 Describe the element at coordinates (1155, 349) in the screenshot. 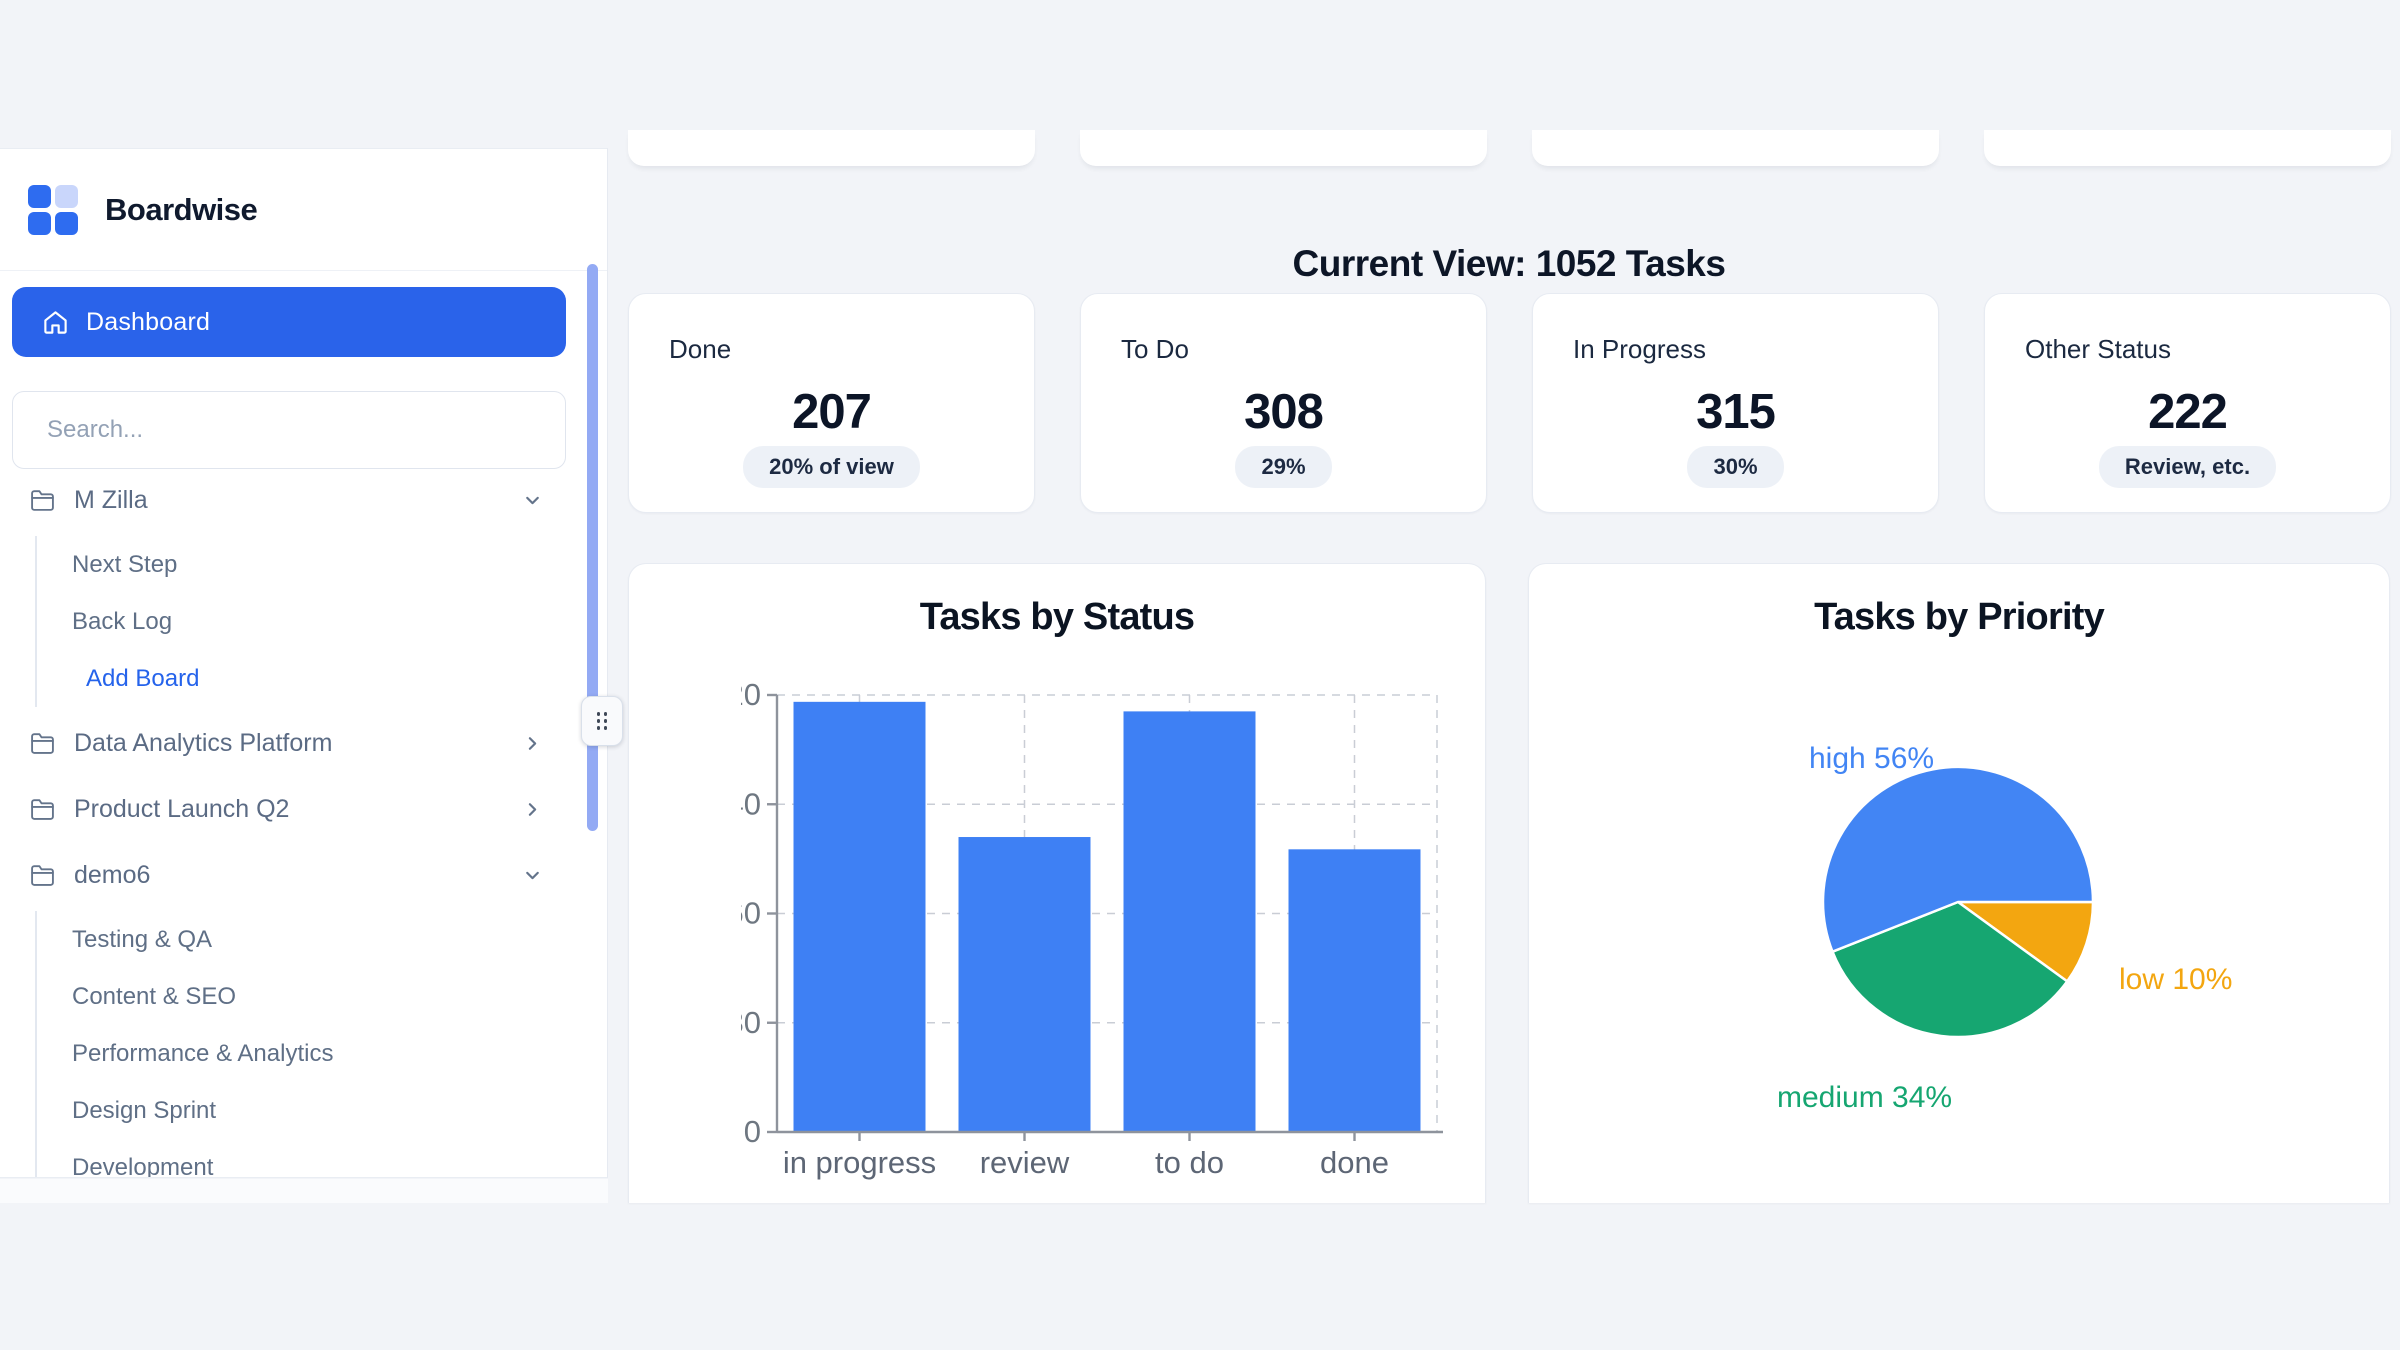

I see `stat-card-label: To Do` at that location.